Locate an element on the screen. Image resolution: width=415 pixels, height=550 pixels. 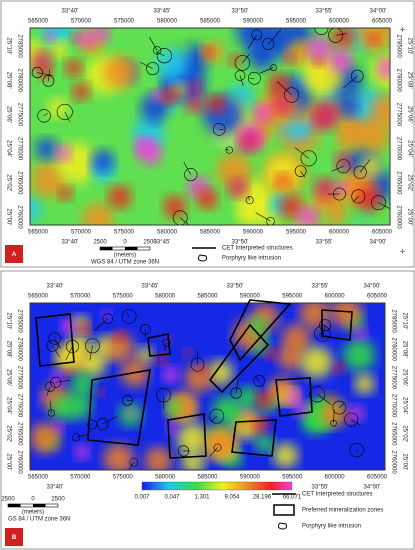
utm-easting-label: 565000 is located at coordinates (38, 297).